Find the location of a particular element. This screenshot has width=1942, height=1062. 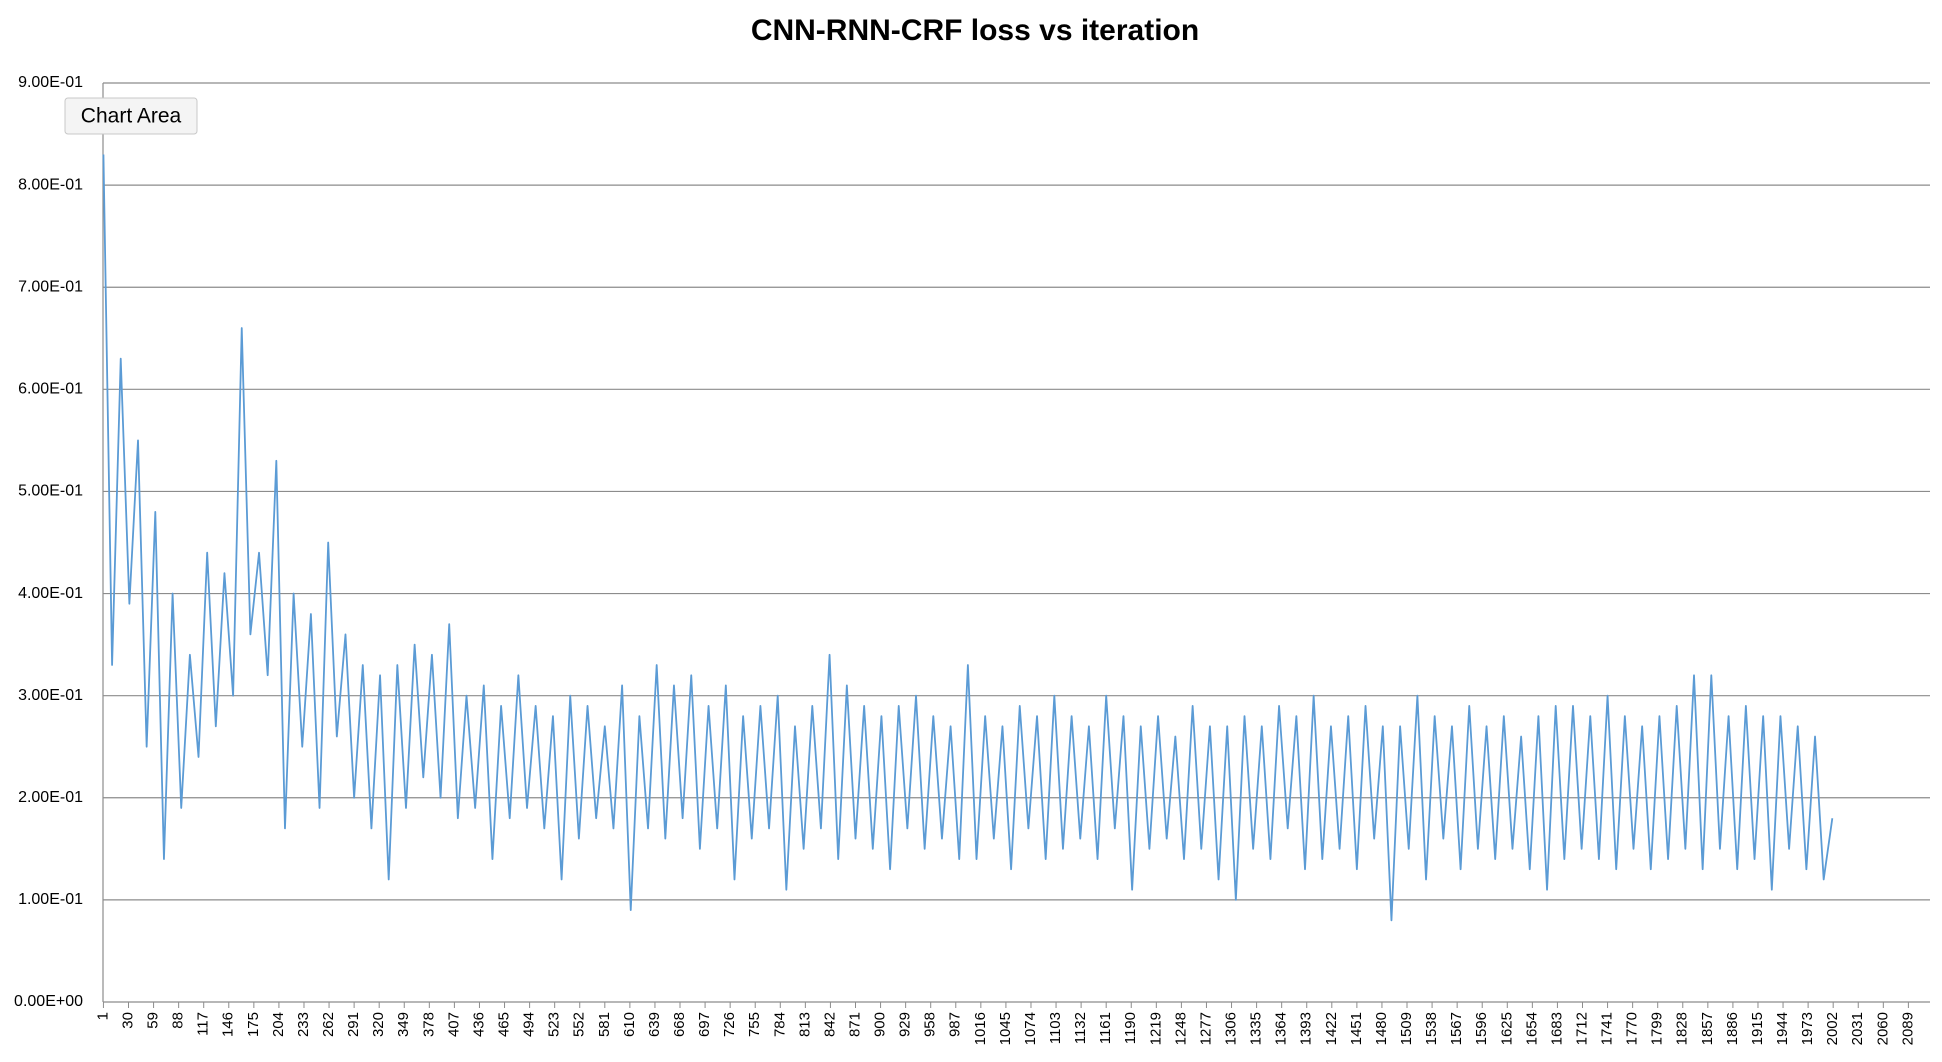

x-tick-label: 204 is located at coordinates (278, 1024).